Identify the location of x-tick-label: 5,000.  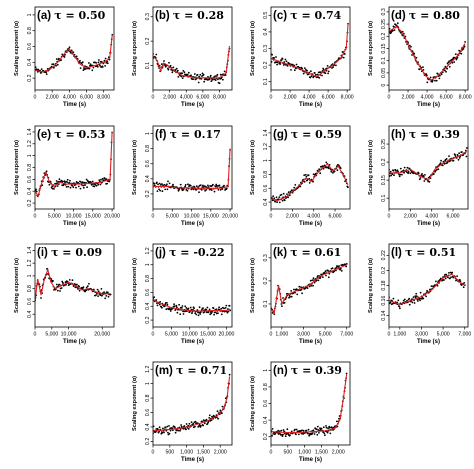
(325, 335).